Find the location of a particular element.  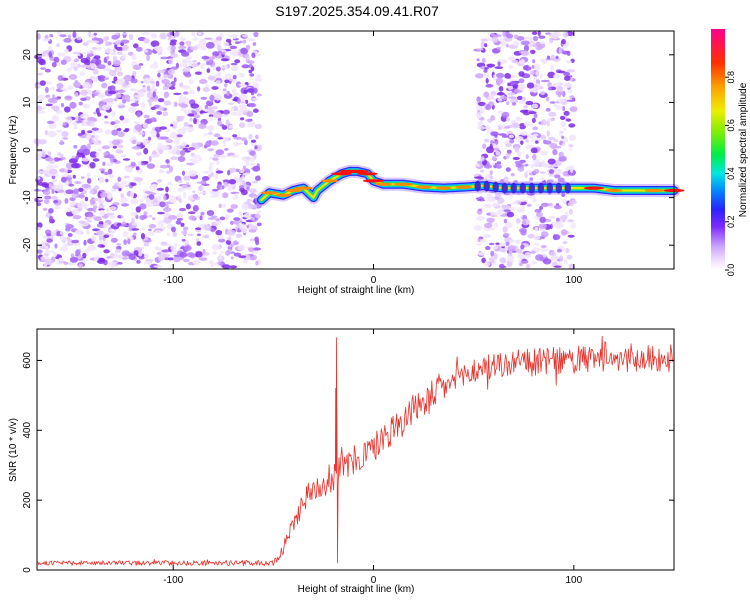

y-tick-label: 400 is located at coordinates (27, 430).